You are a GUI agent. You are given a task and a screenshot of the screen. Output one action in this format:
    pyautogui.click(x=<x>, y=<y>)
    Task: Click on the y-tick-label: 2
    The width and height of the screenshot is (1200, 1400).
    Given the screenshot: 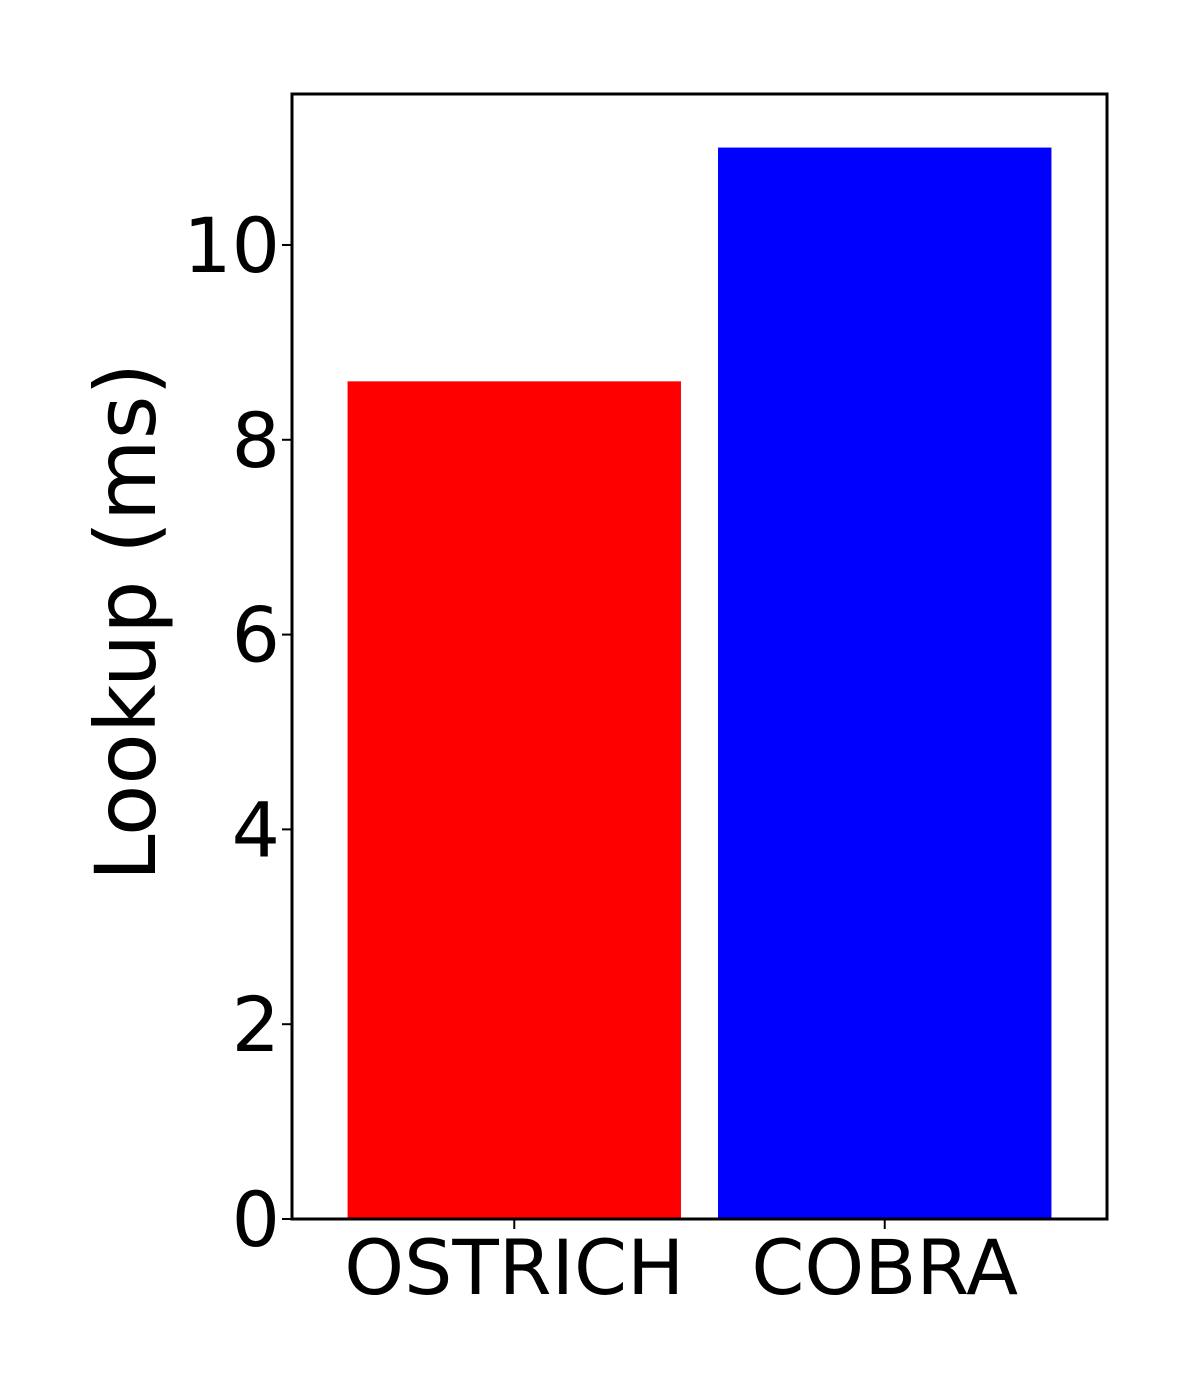 What is the action you would take?
    pyautogui.click(x=256, y=1024)
    